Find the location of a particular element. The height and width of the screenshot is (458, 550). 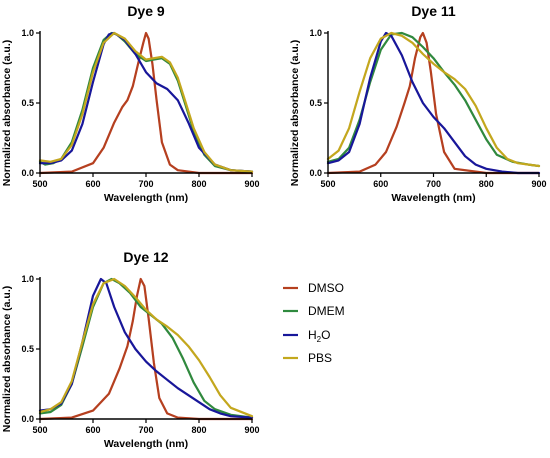

legend-item-dmso: DMSO is located at coordinates (313, 288).